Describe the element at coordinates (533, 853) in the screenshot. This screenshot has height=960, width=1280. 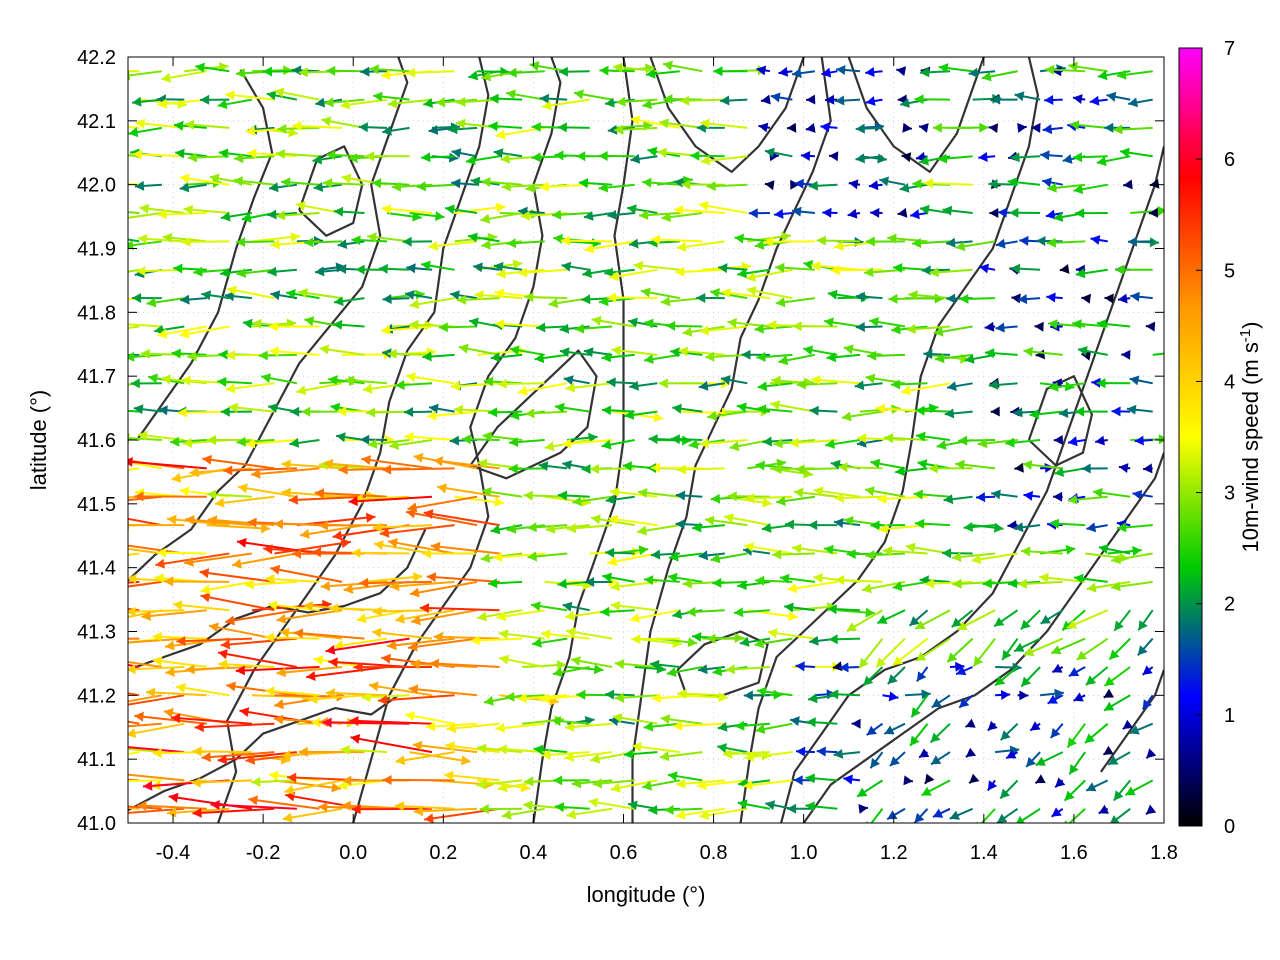
I see `x-tick-label: 0.4` at that location.